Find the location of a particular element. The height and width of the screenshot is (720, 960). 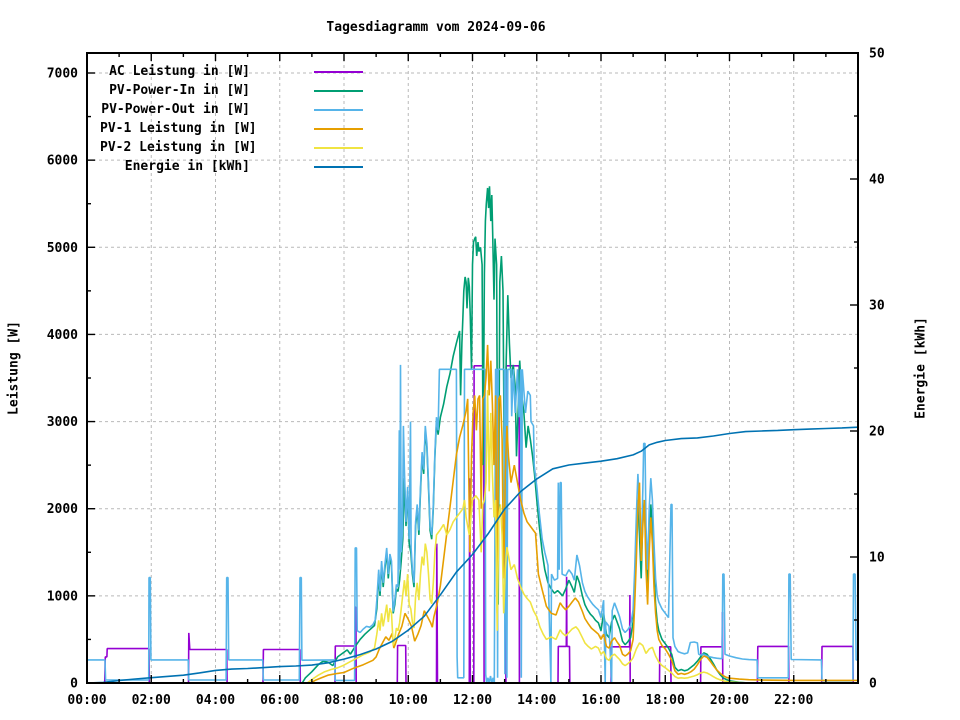

tick-label: 4000 is located at coordinates (62, 335).